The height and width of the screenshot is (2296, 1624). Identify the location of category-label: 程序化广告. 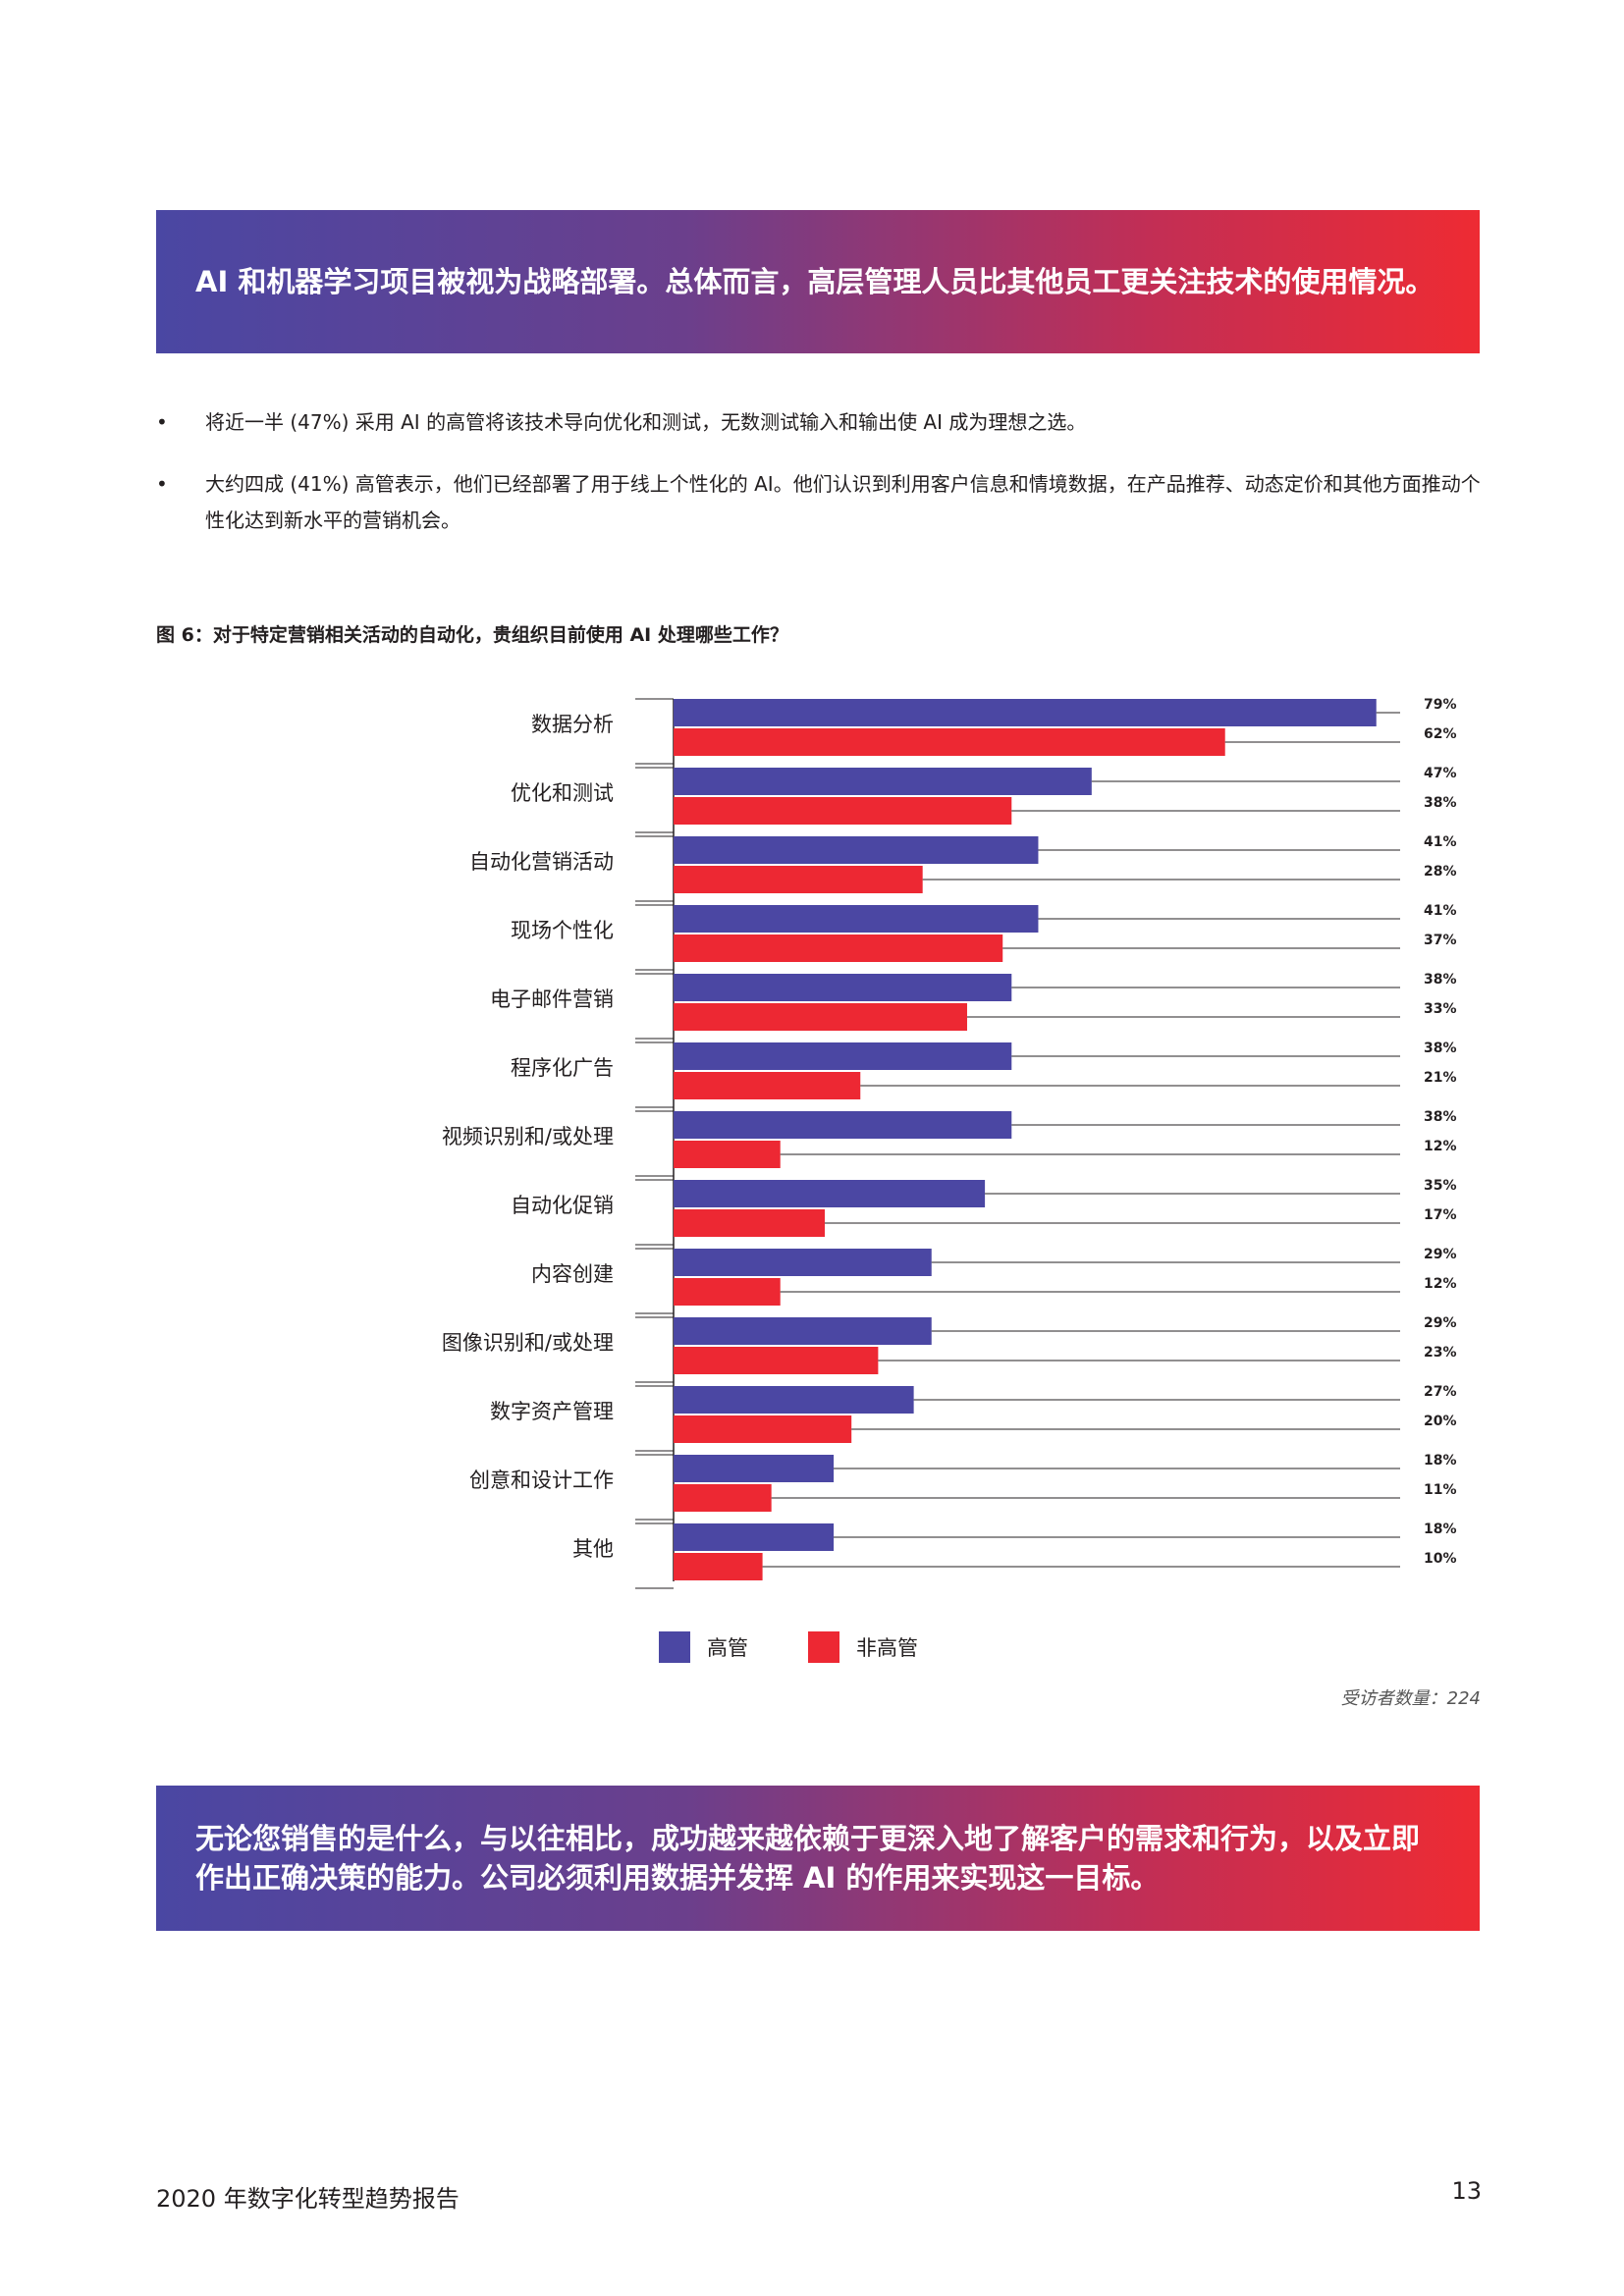
(562, 1068).